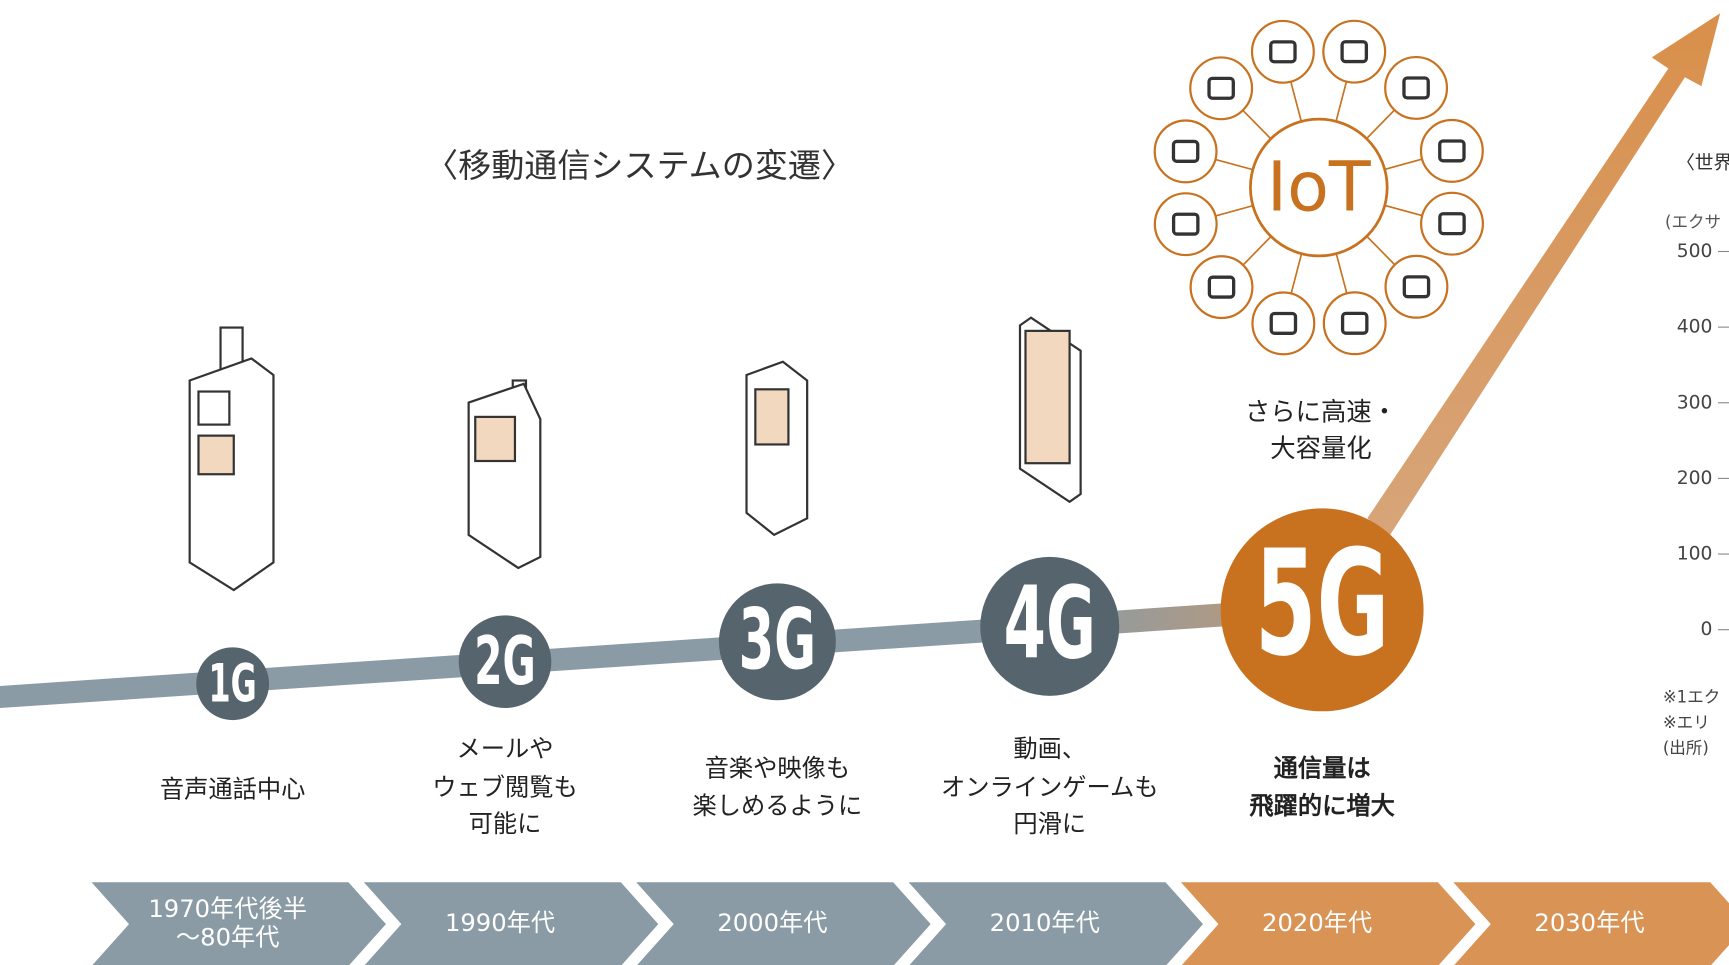 Image resolution: width=1729 pixels, height=965 pixels. What do you see at coordinates (778, 768) in the screenshot?
I see `generation-description: 音楽や映像も` at bounding box center [778, 768].